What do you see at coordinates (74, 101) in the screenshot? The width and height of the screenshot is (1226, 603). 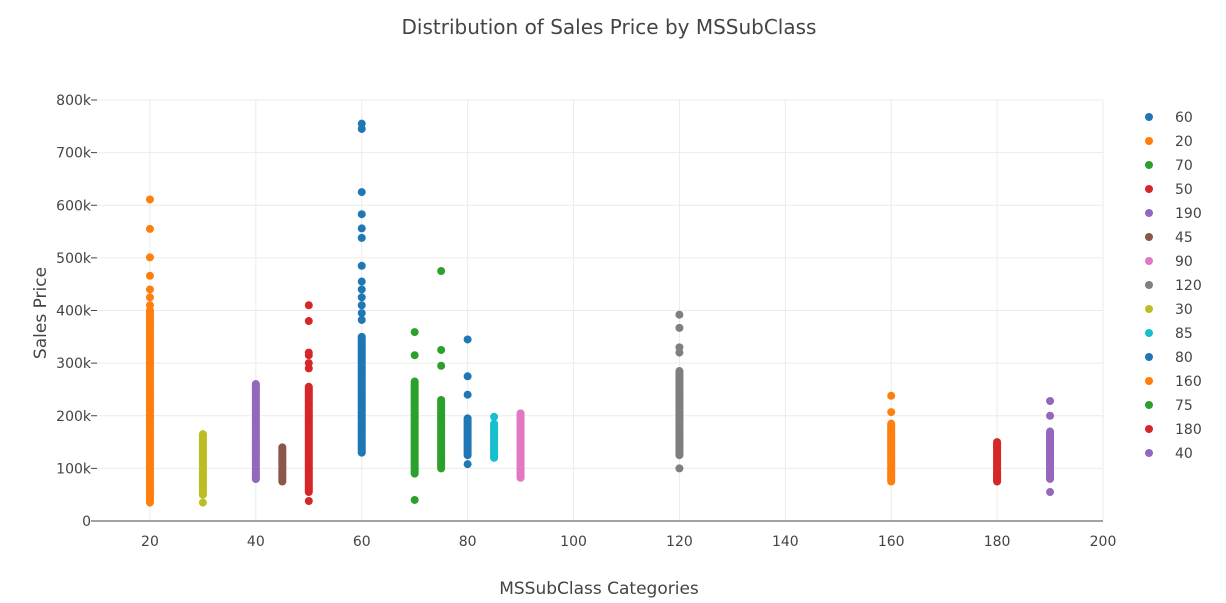 I see `y-tick-label: 800k` at bounding box center [74, 101].